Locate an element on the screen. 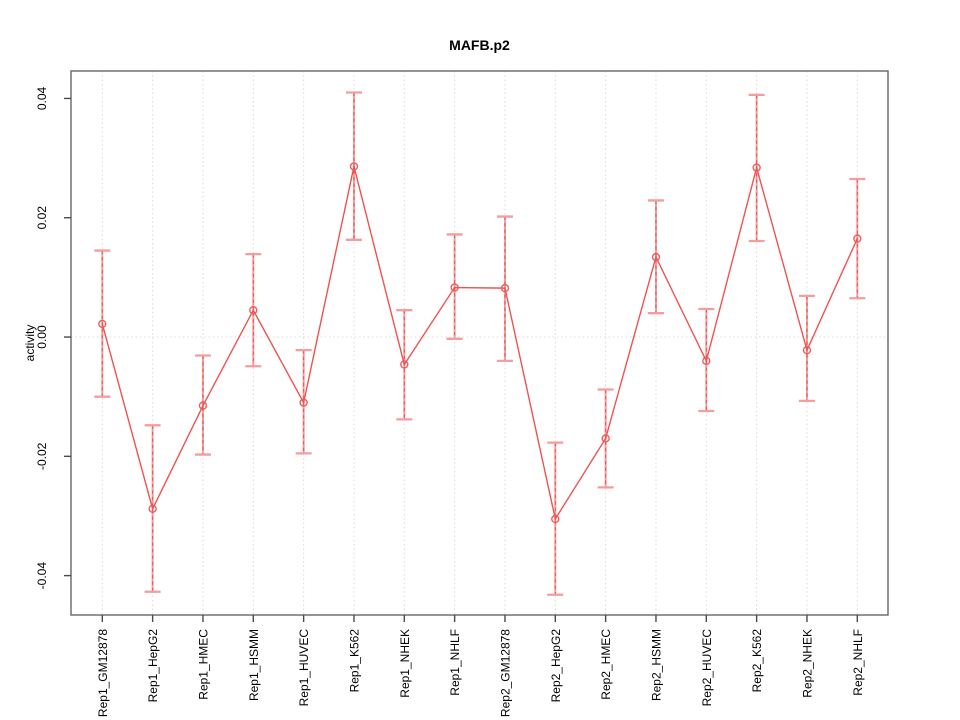  x-tick-label: Rep1_NHEK is located at coordinates (405, 663).